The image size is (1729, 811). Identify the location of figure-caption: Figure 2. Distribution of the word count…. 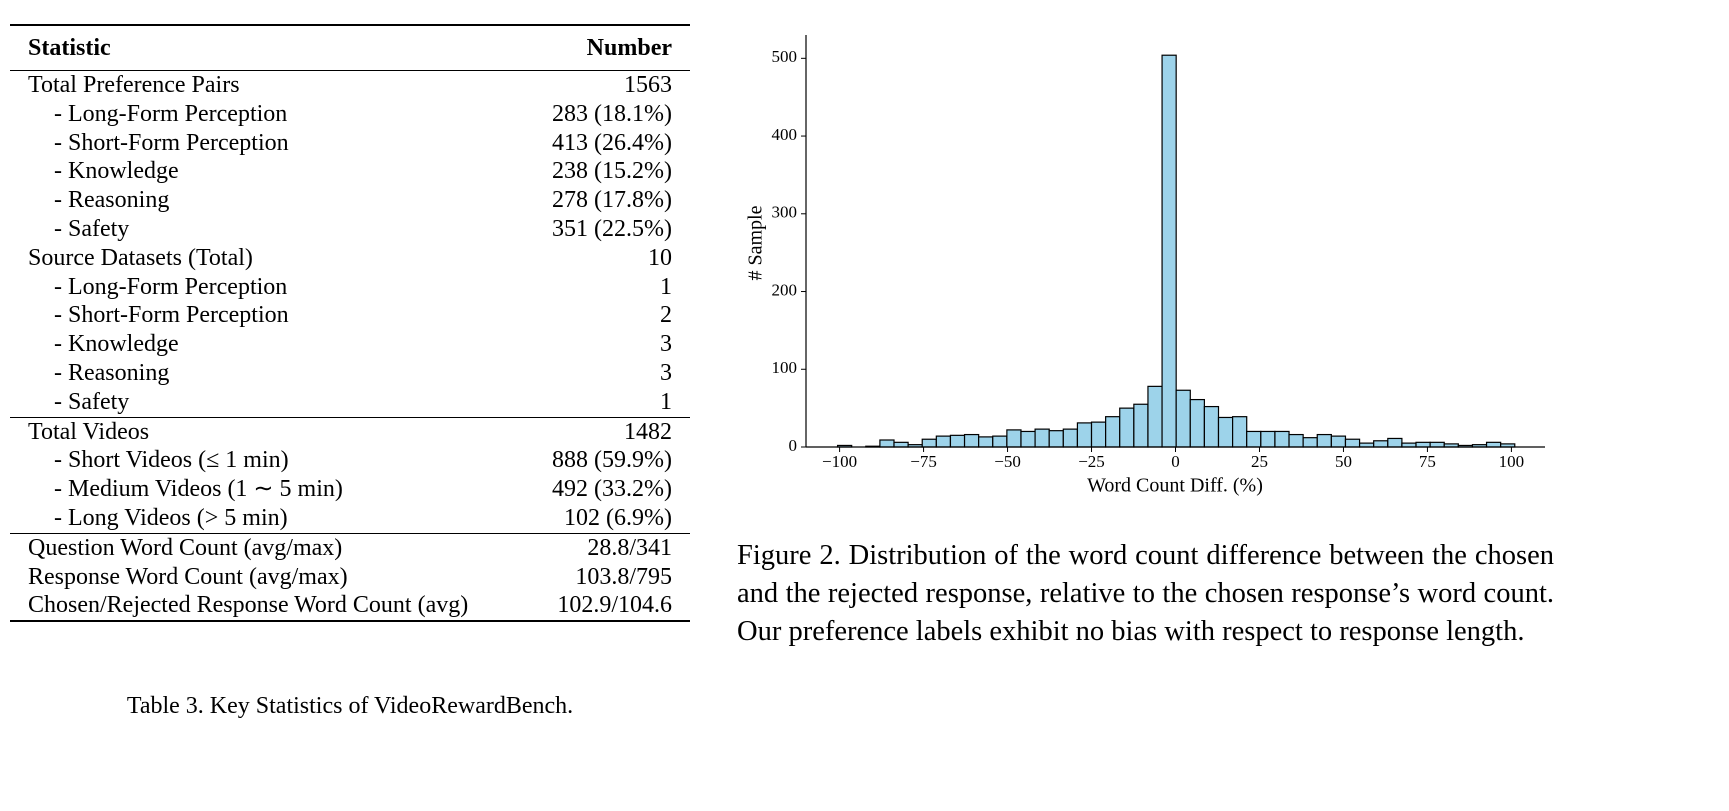
(1145, 593).